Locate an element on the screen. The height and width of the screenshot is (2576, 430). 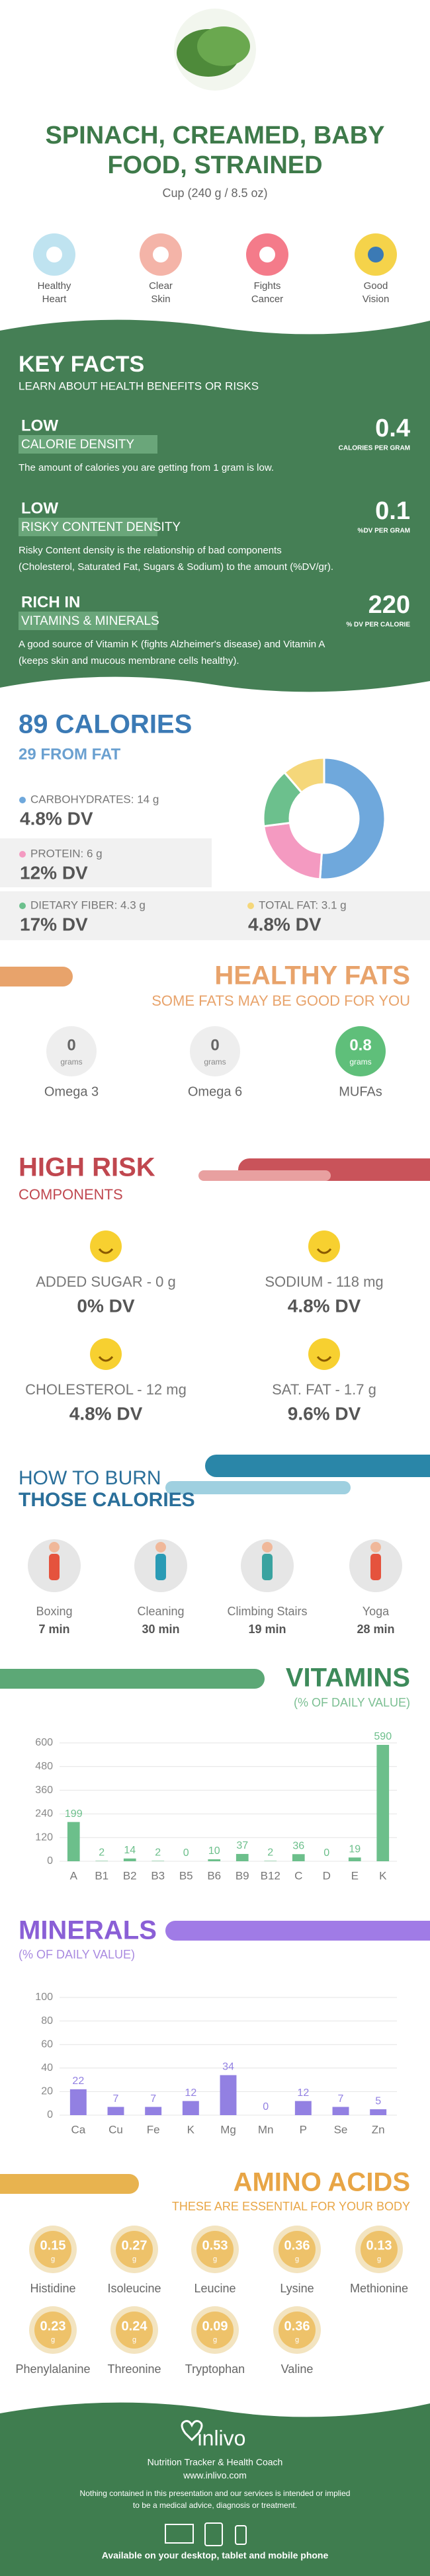
dv-value: 12% DV is located at coordinates (54, 872).